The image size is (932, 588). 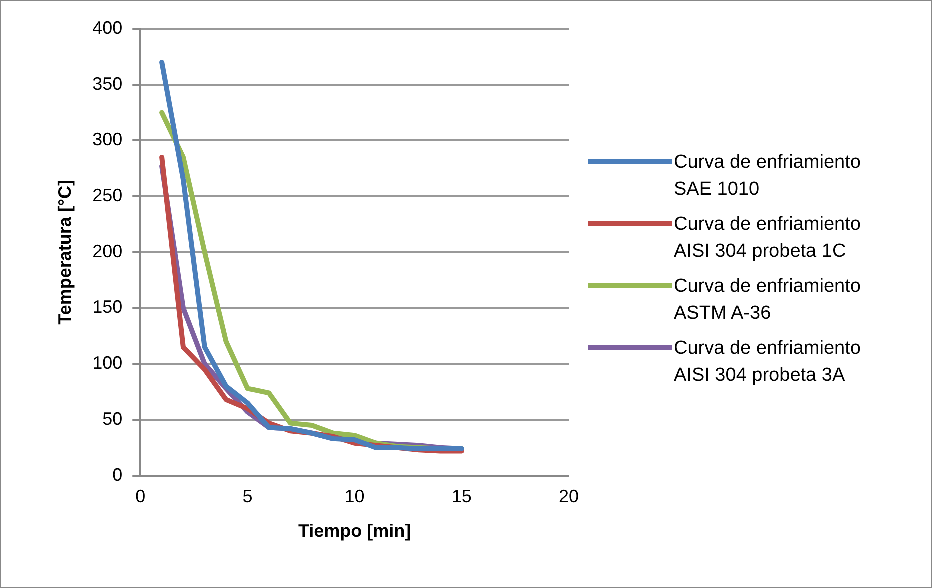 What do you see at coordinates (768, 176) in the screenshot?
I see `legend-label: Curva de enfriamiento SAE 1010` at bounding box center [768, 176].